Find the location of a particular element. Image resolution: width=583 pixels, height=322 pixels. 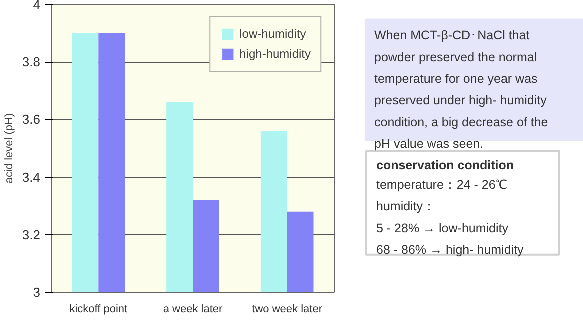

y-tick-label: 3.6 is located at coordinates (31, 120).